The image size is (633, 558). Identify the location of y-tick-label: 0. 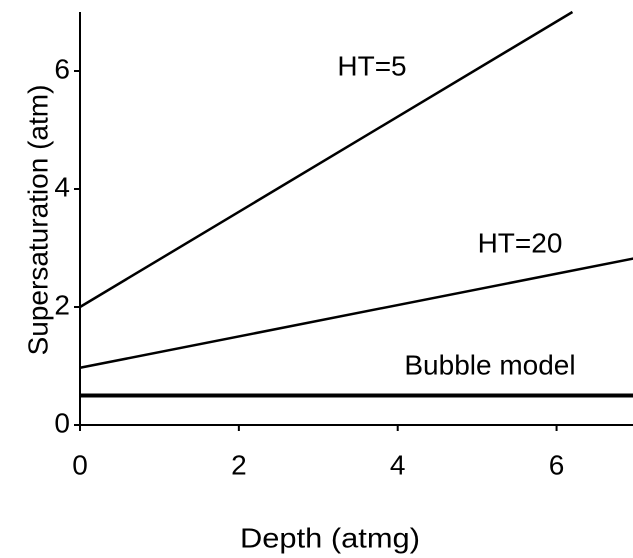
(62, 422).